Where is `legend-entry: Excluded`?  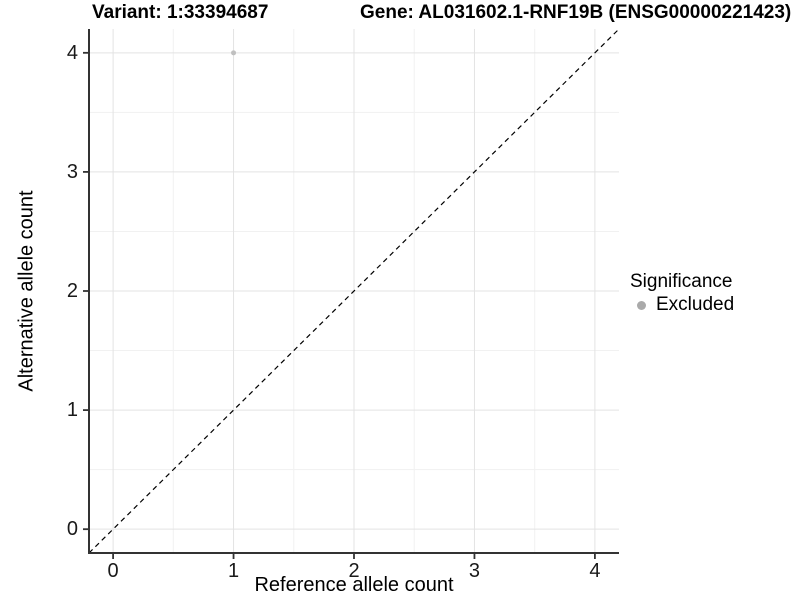
legend-entry: Excluded is located at coordinates (682, 305).